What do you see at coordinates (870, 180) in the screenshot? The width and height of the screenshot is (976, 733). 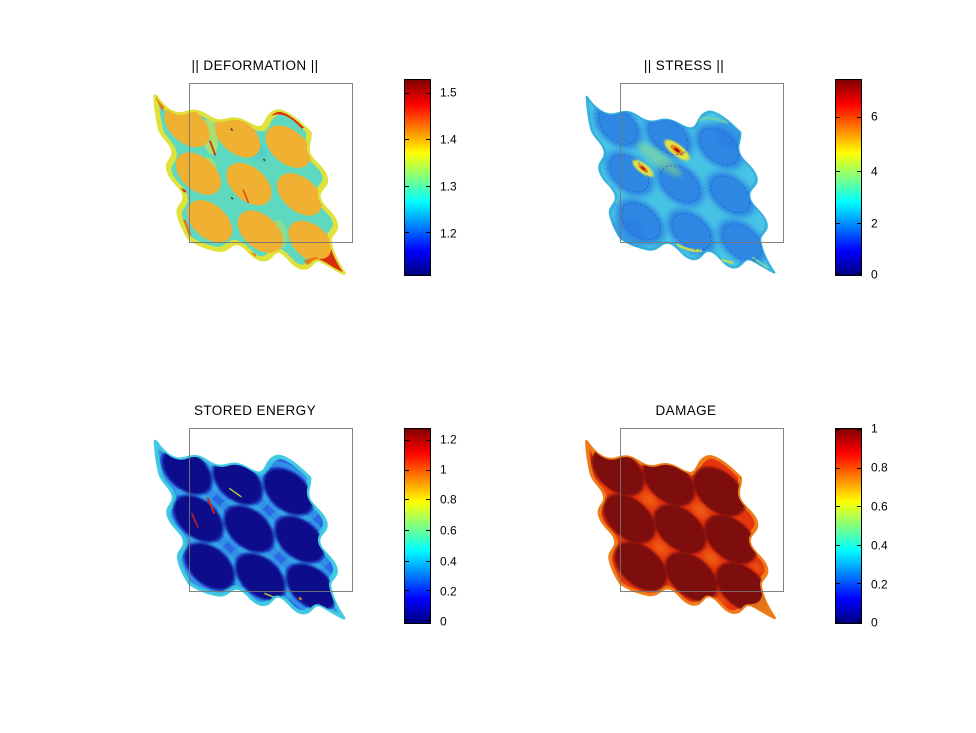 I see `colorbar-stress: 6 4 2 0` at bounding box center [870, 180].